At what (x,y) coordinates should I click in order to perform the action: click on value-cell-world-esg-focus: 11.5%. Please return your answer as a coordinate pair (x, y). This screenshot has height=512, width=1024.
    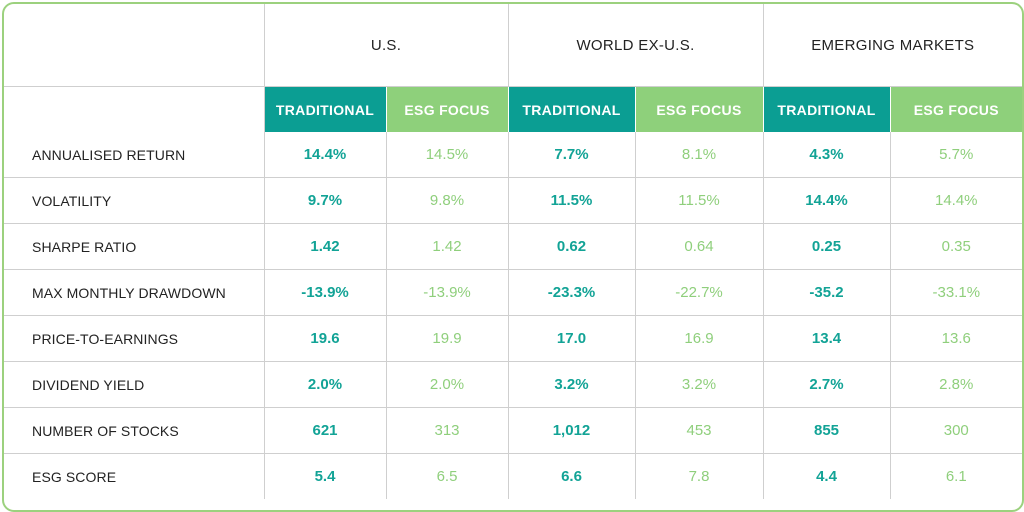
    Looking at the image, I should click on (699, 200).